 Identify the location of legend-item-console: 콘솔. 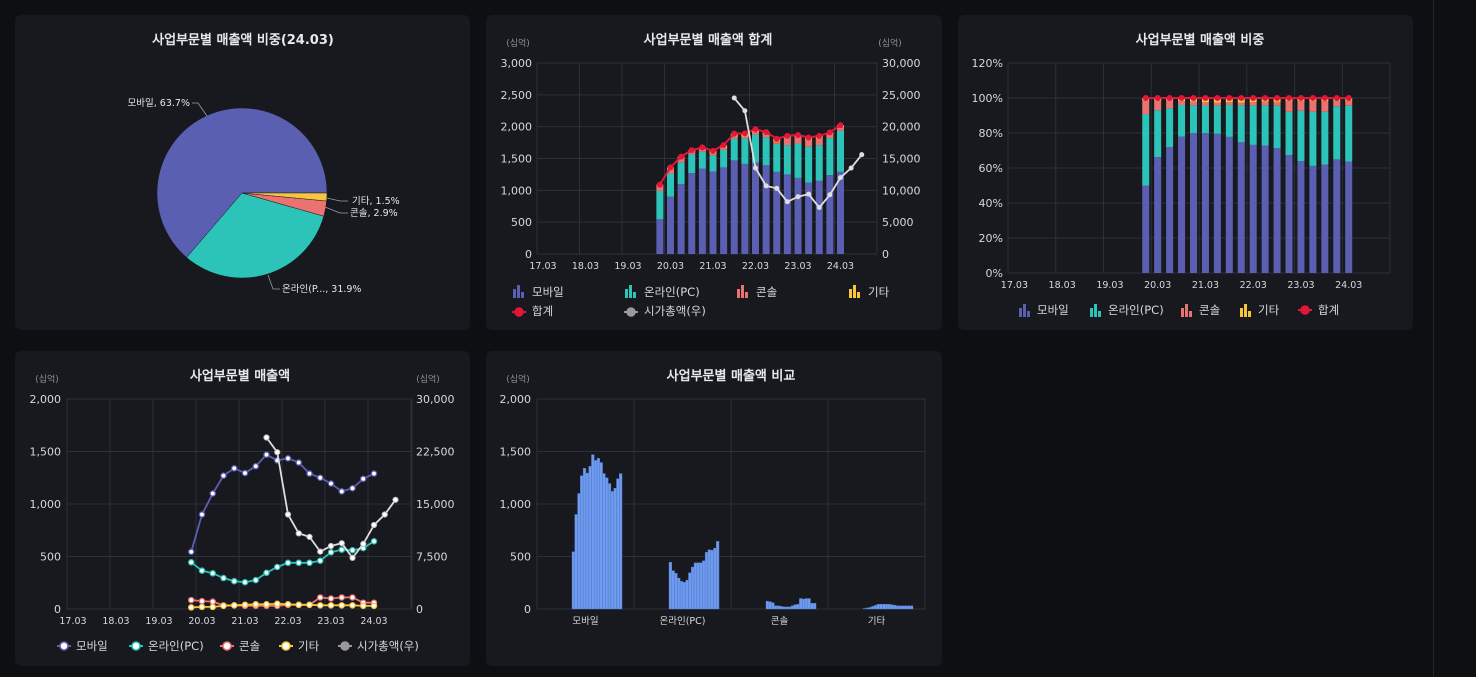
(757, 292).